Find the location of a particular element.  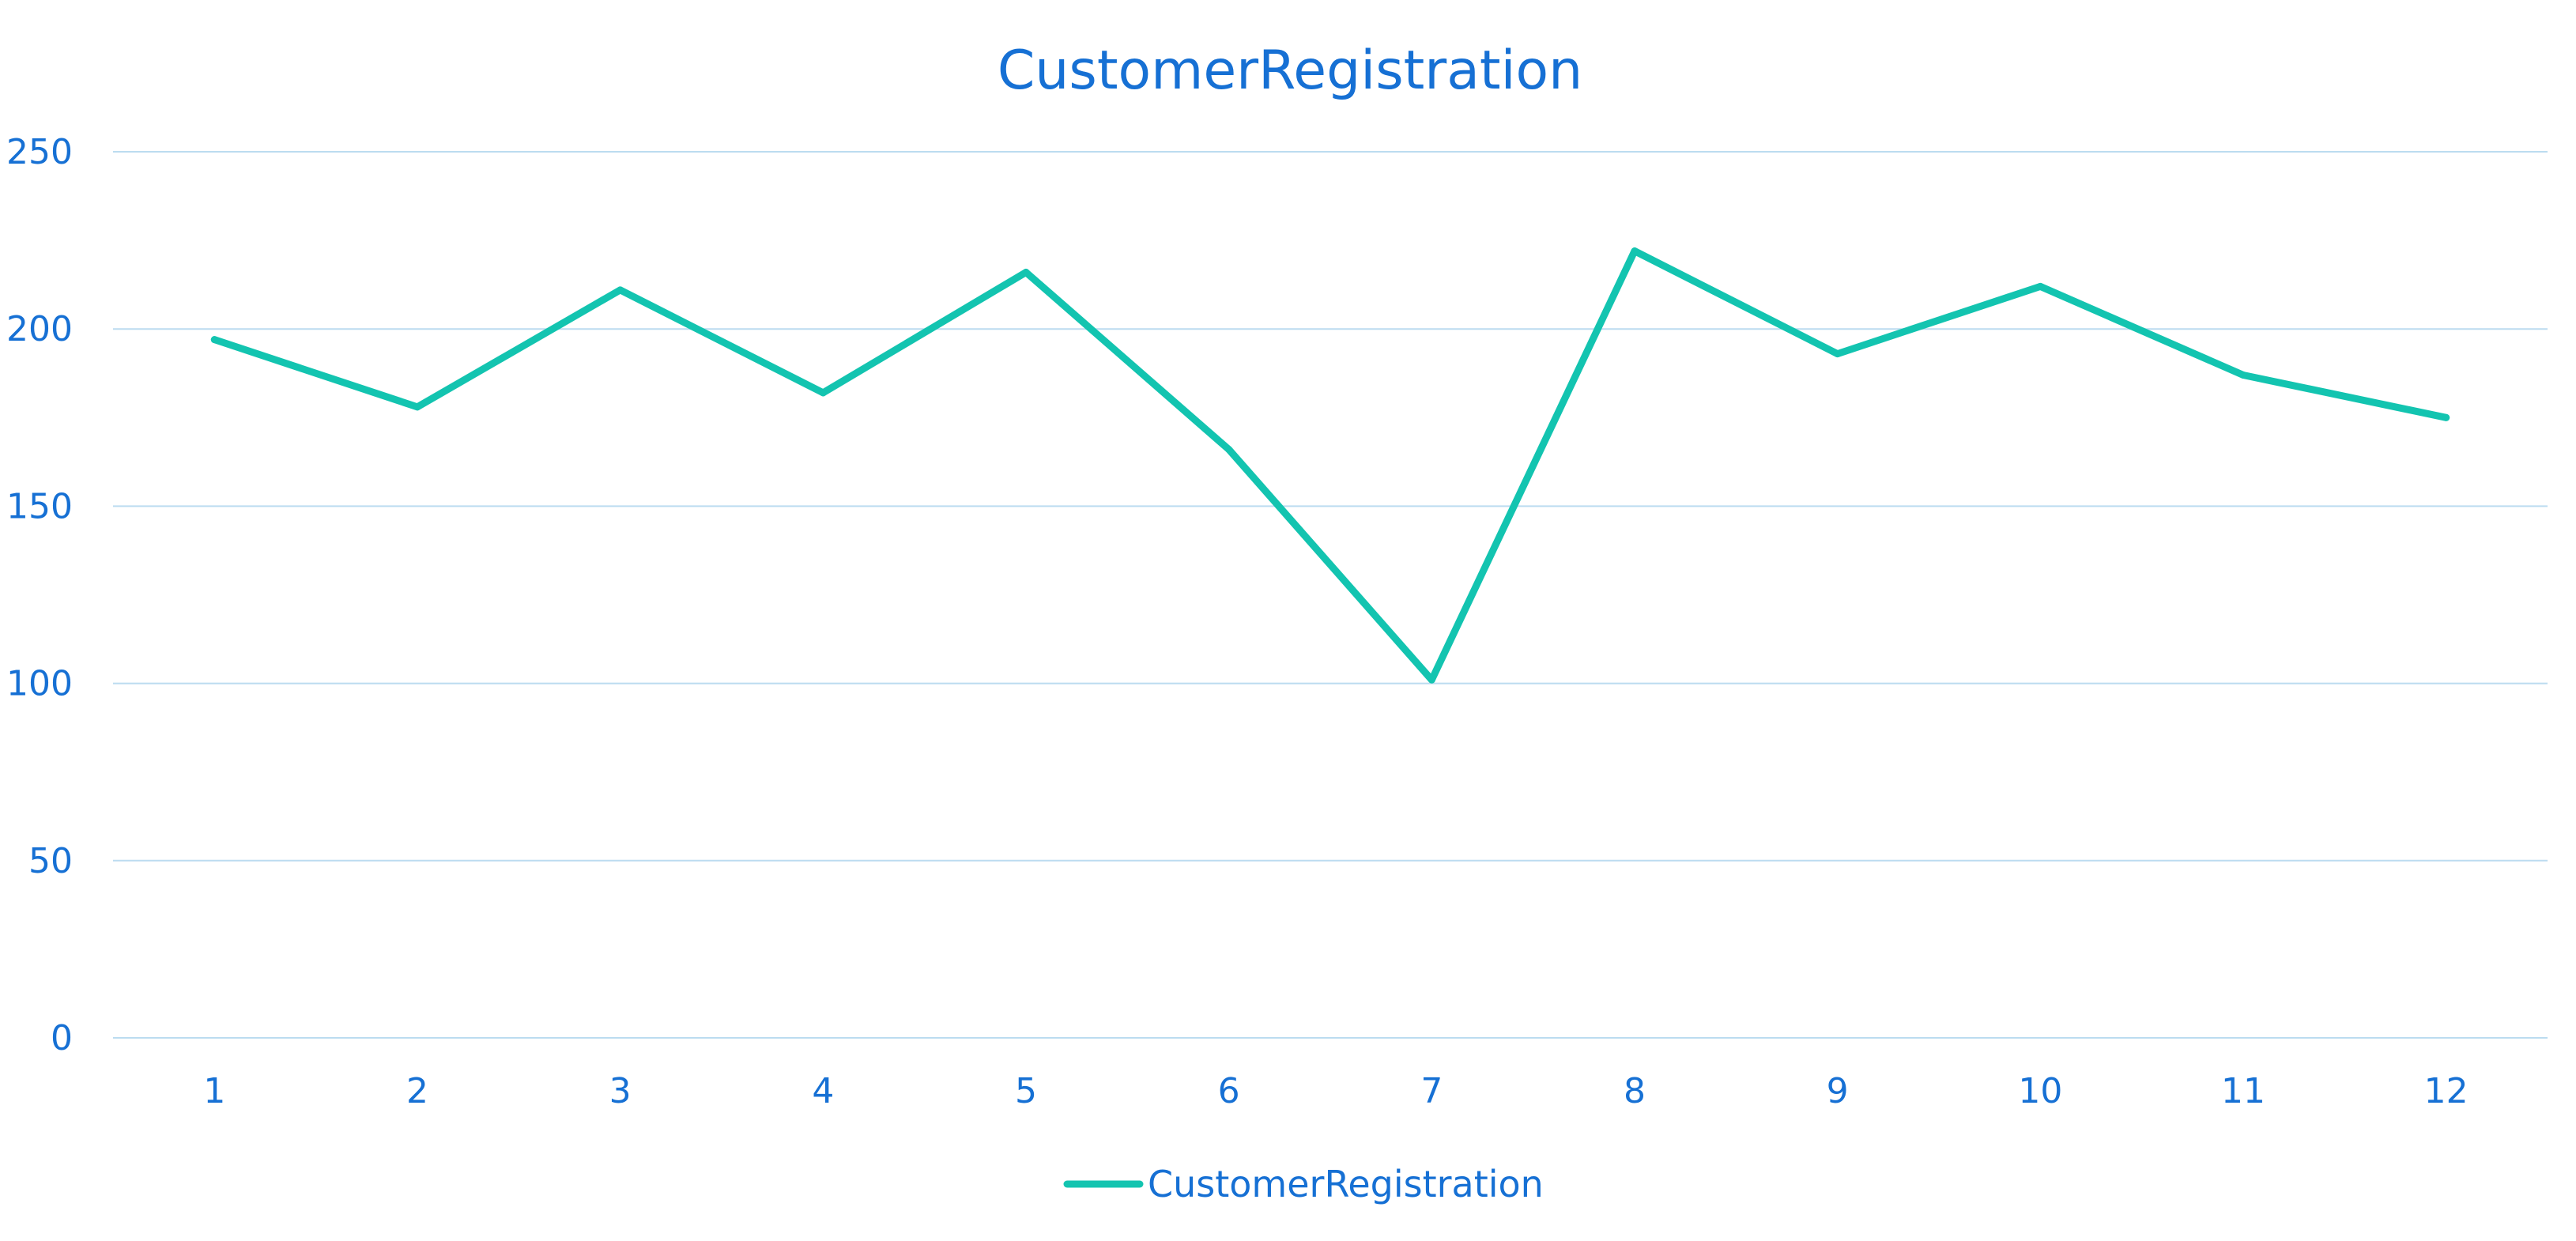

x-tick-label: 12 is located at coordinates (2446, 1091).